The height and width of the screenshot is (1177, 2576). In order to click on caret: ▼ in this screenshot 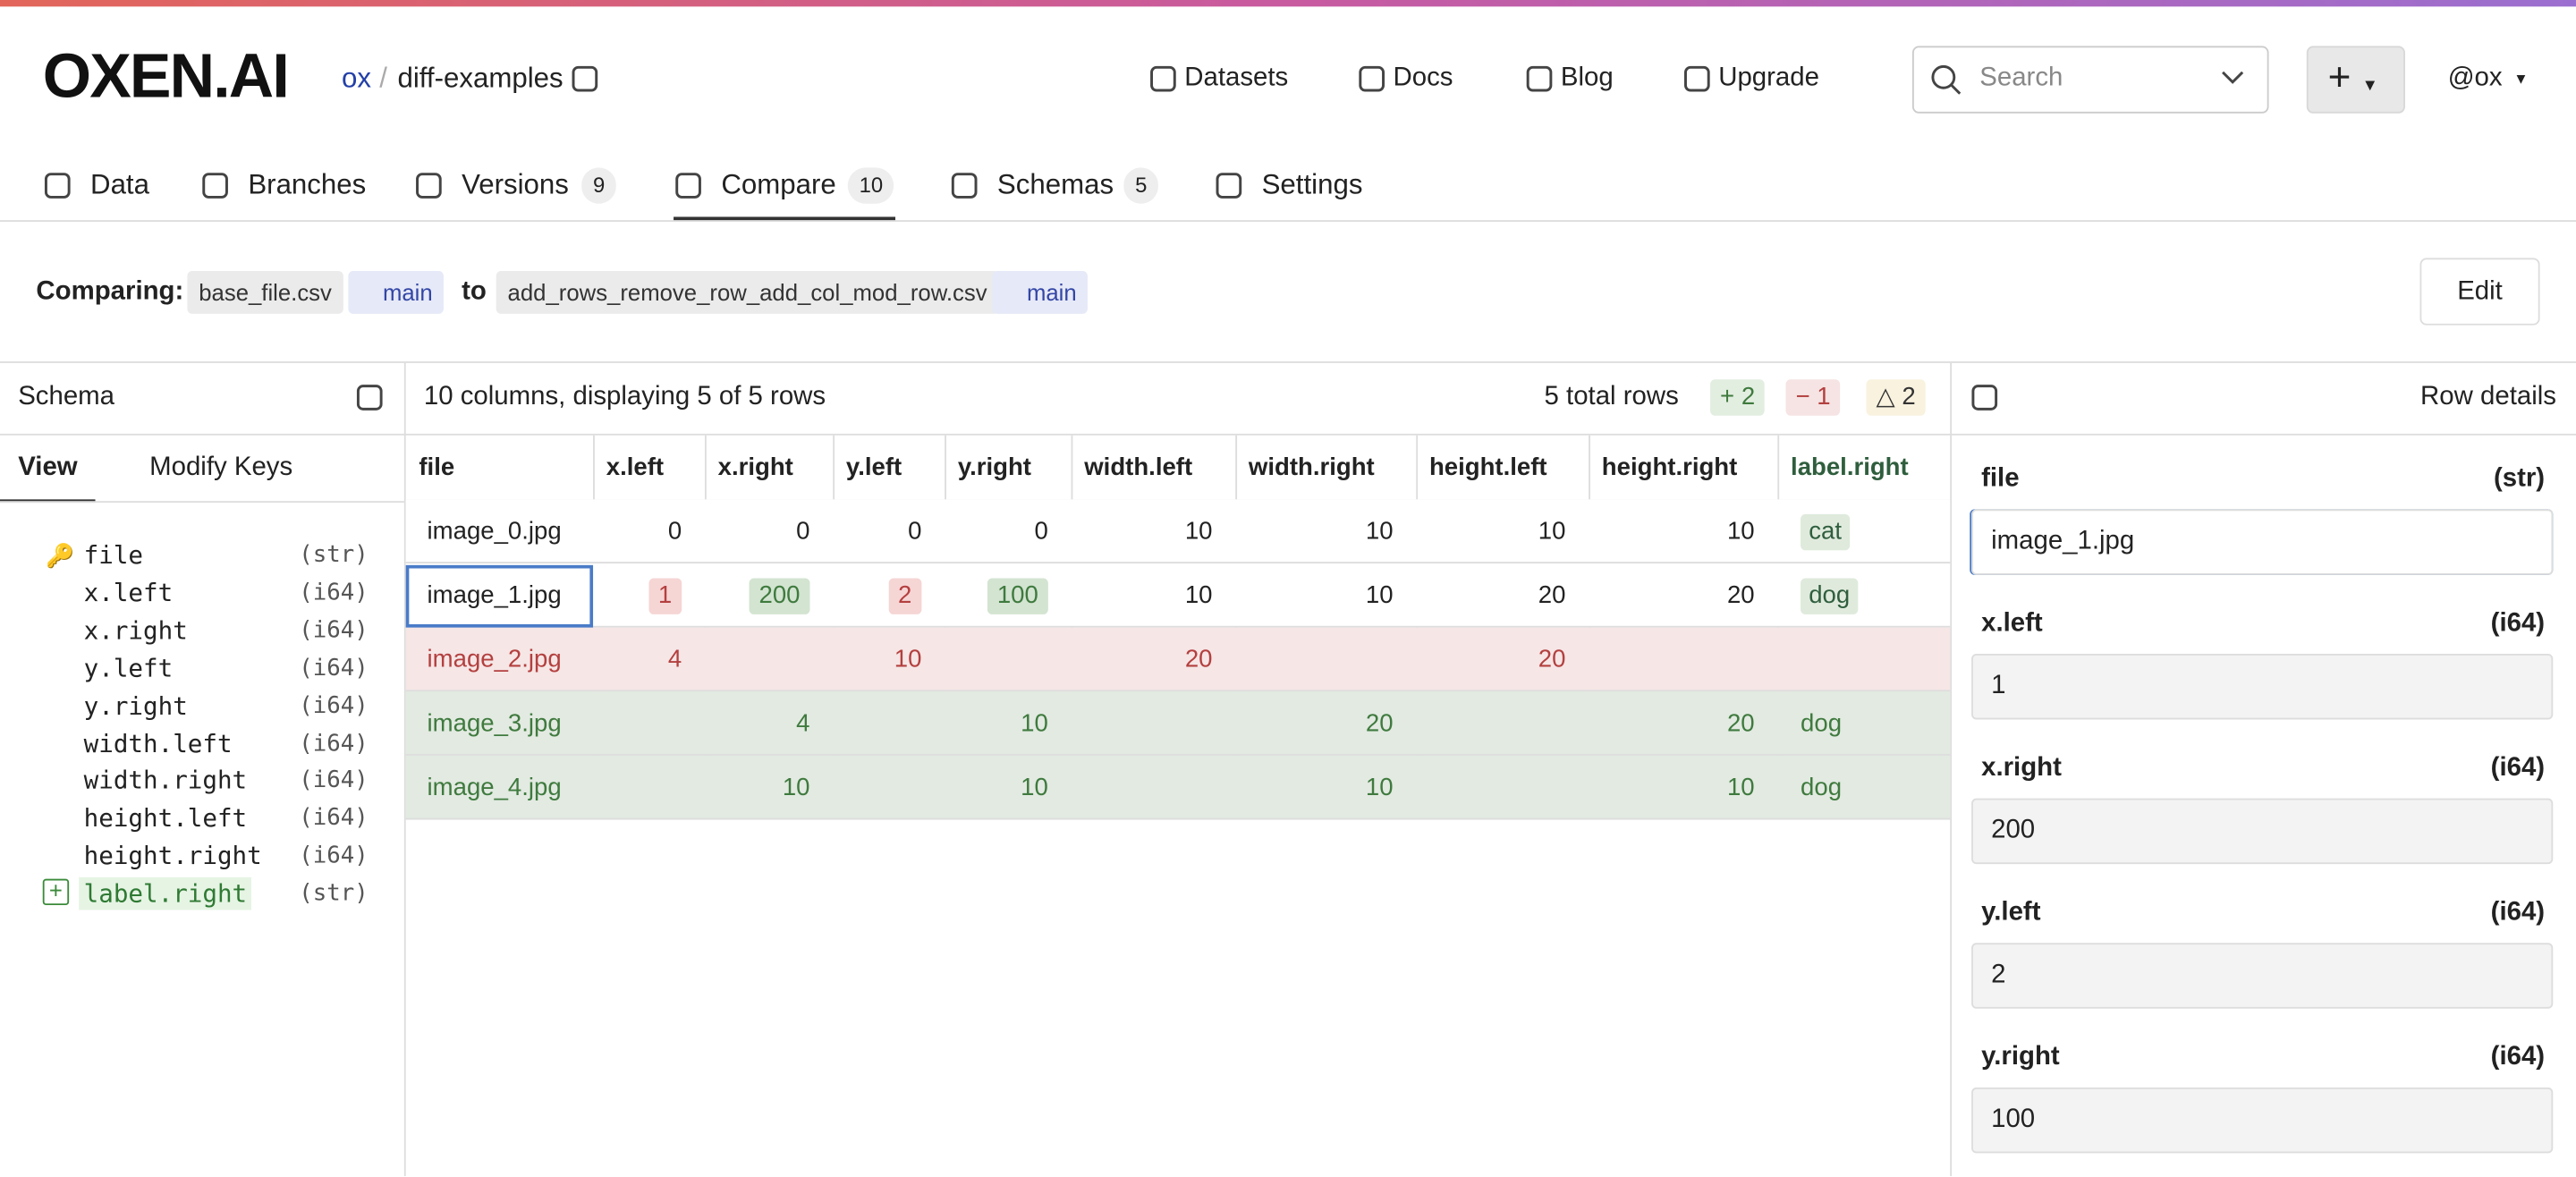, I will do `click(2521, 79)`.